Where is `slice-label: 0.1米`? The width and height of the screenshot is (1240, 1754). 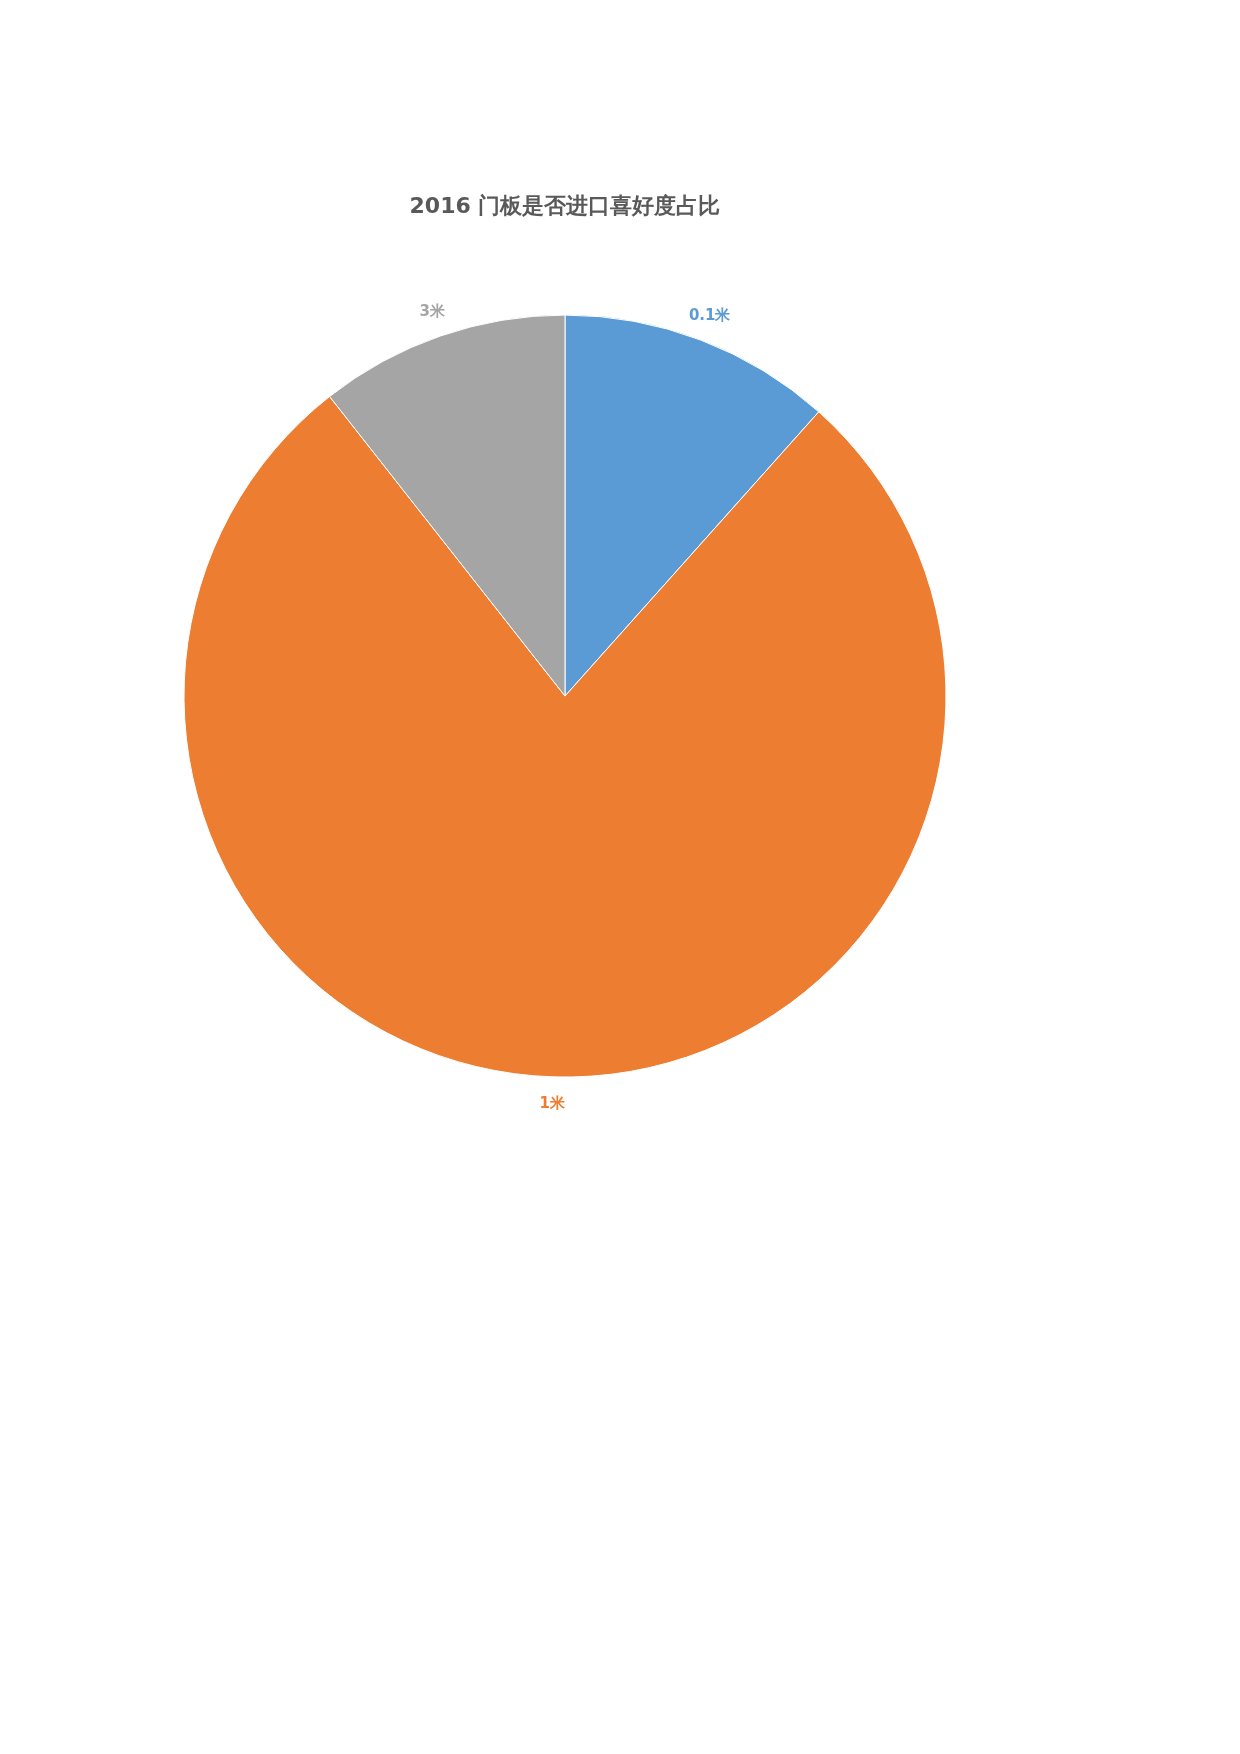 slice-label: 0.1米 is located at coordinates (710, 315).